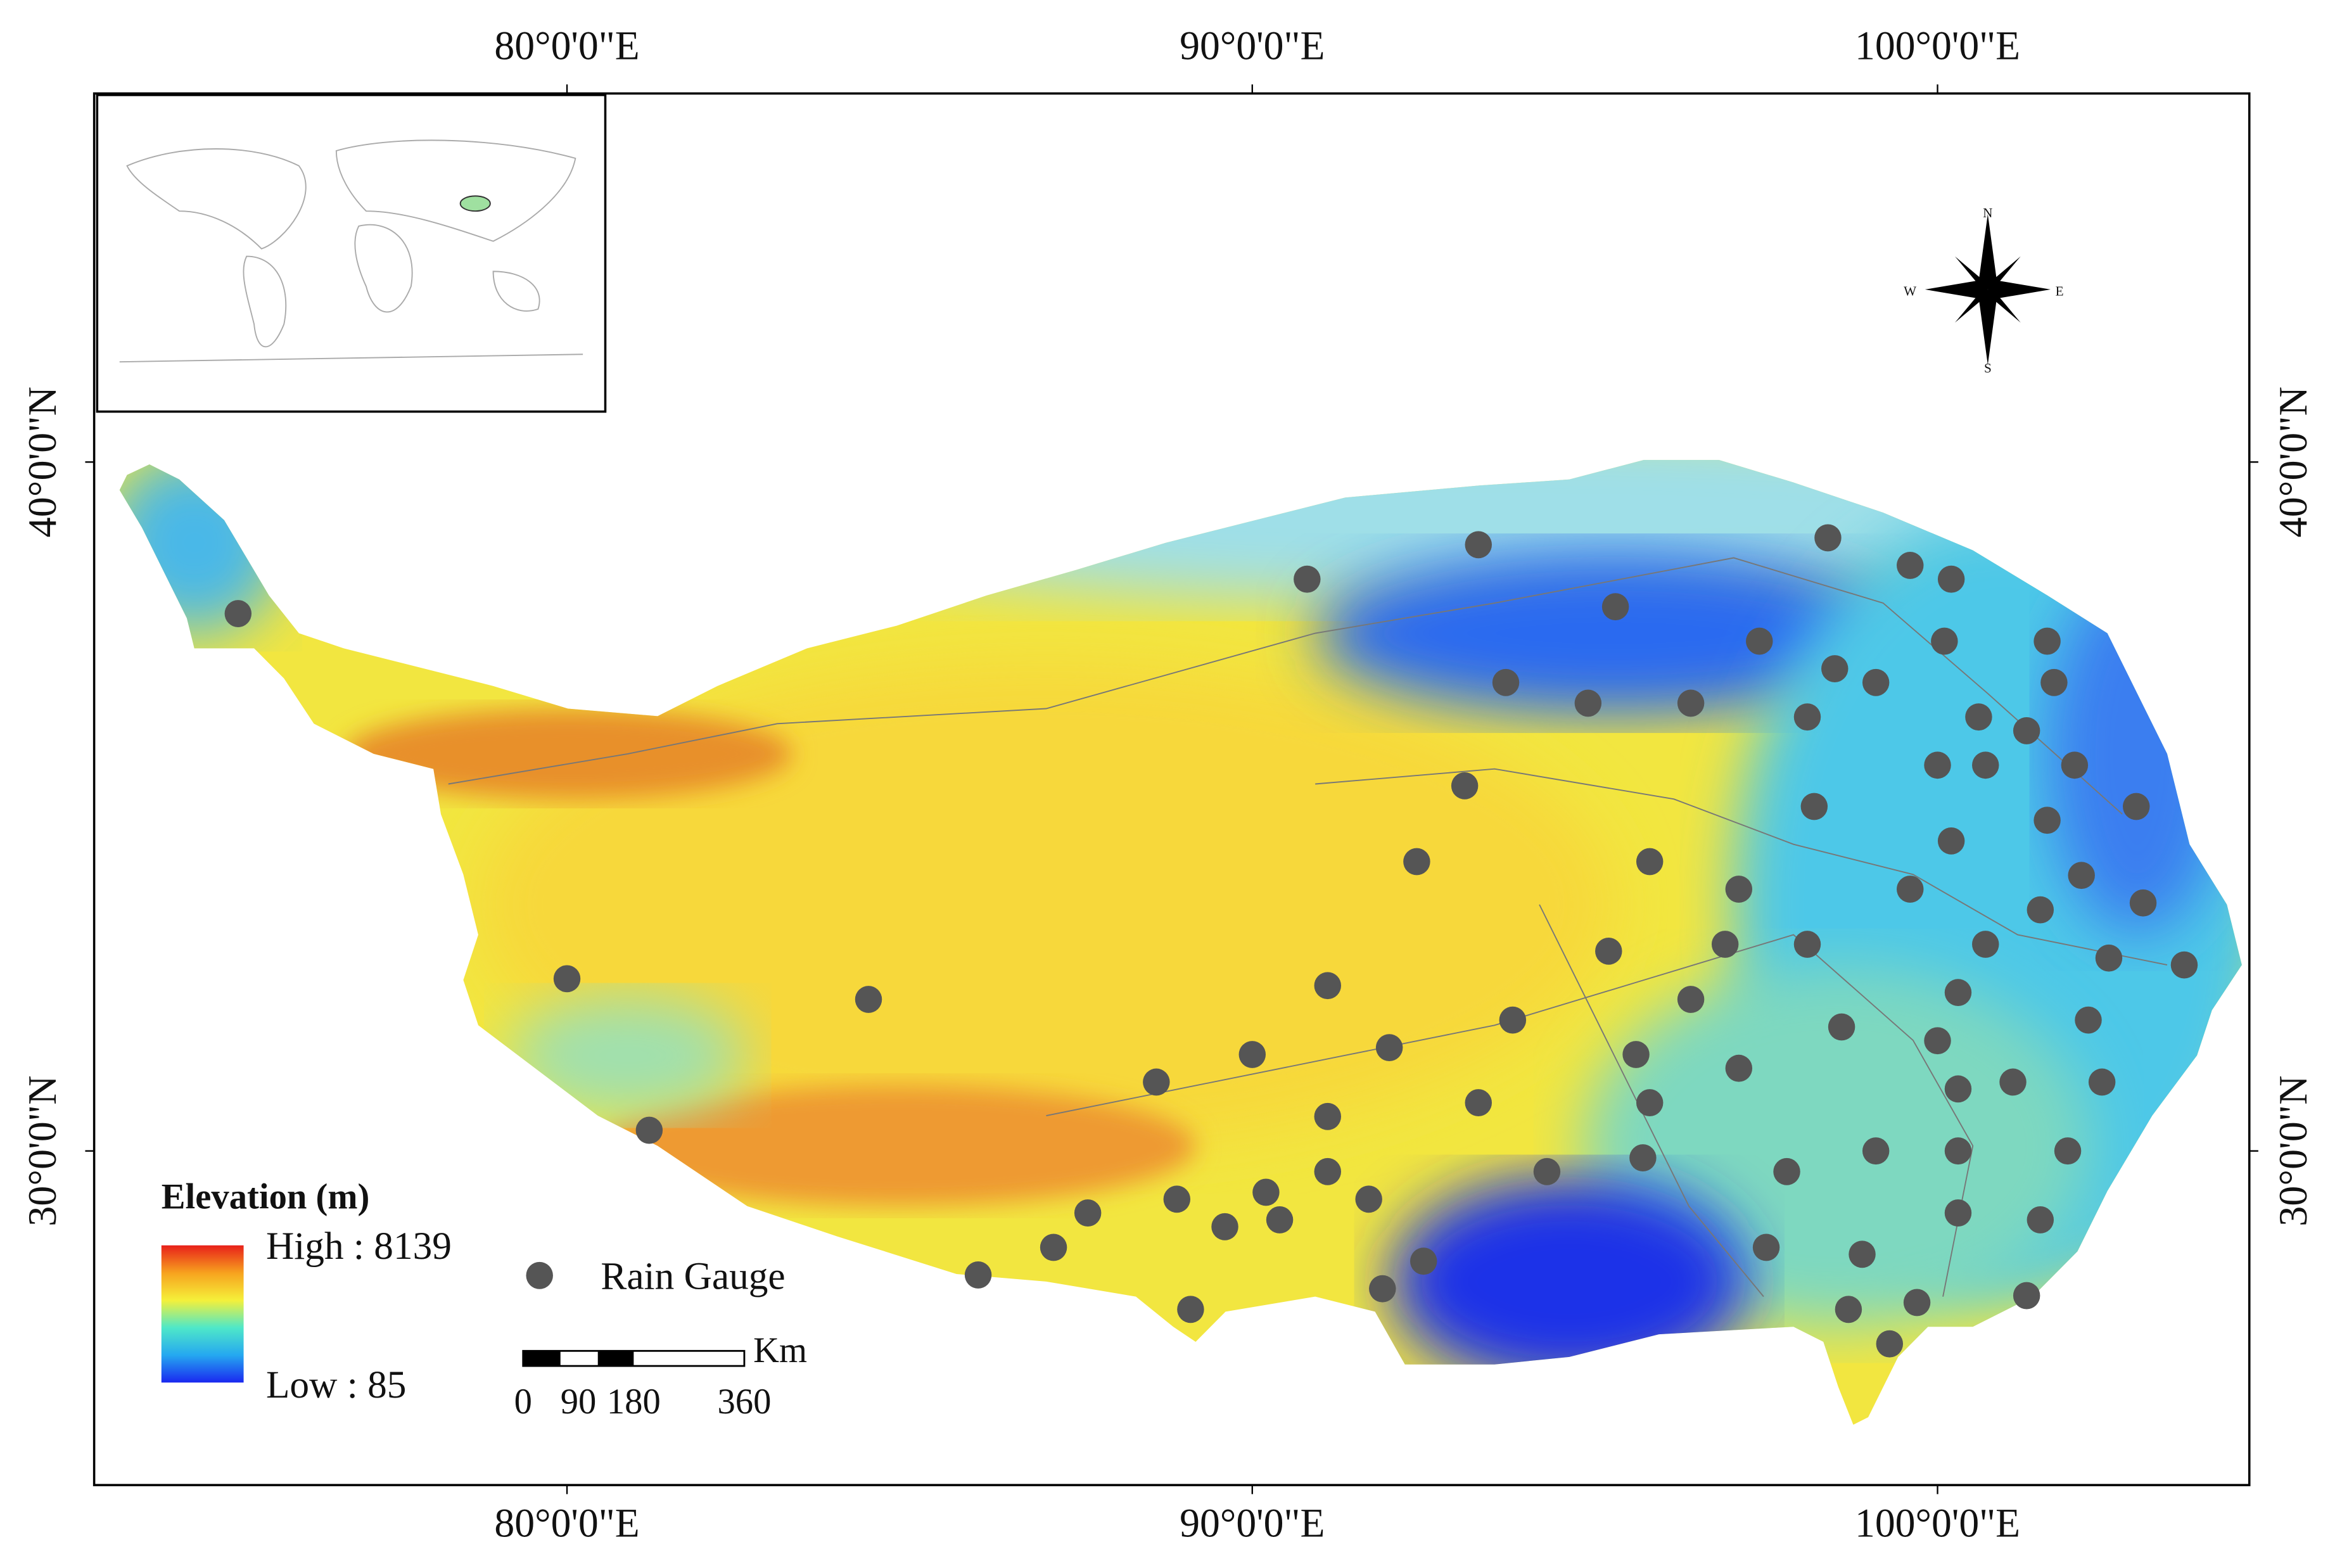  What do you see at coordinates (42, 461) in the screenshot?
I see `y-tick-label-left: 40°0'0"N` at bounding box center [42, 461].